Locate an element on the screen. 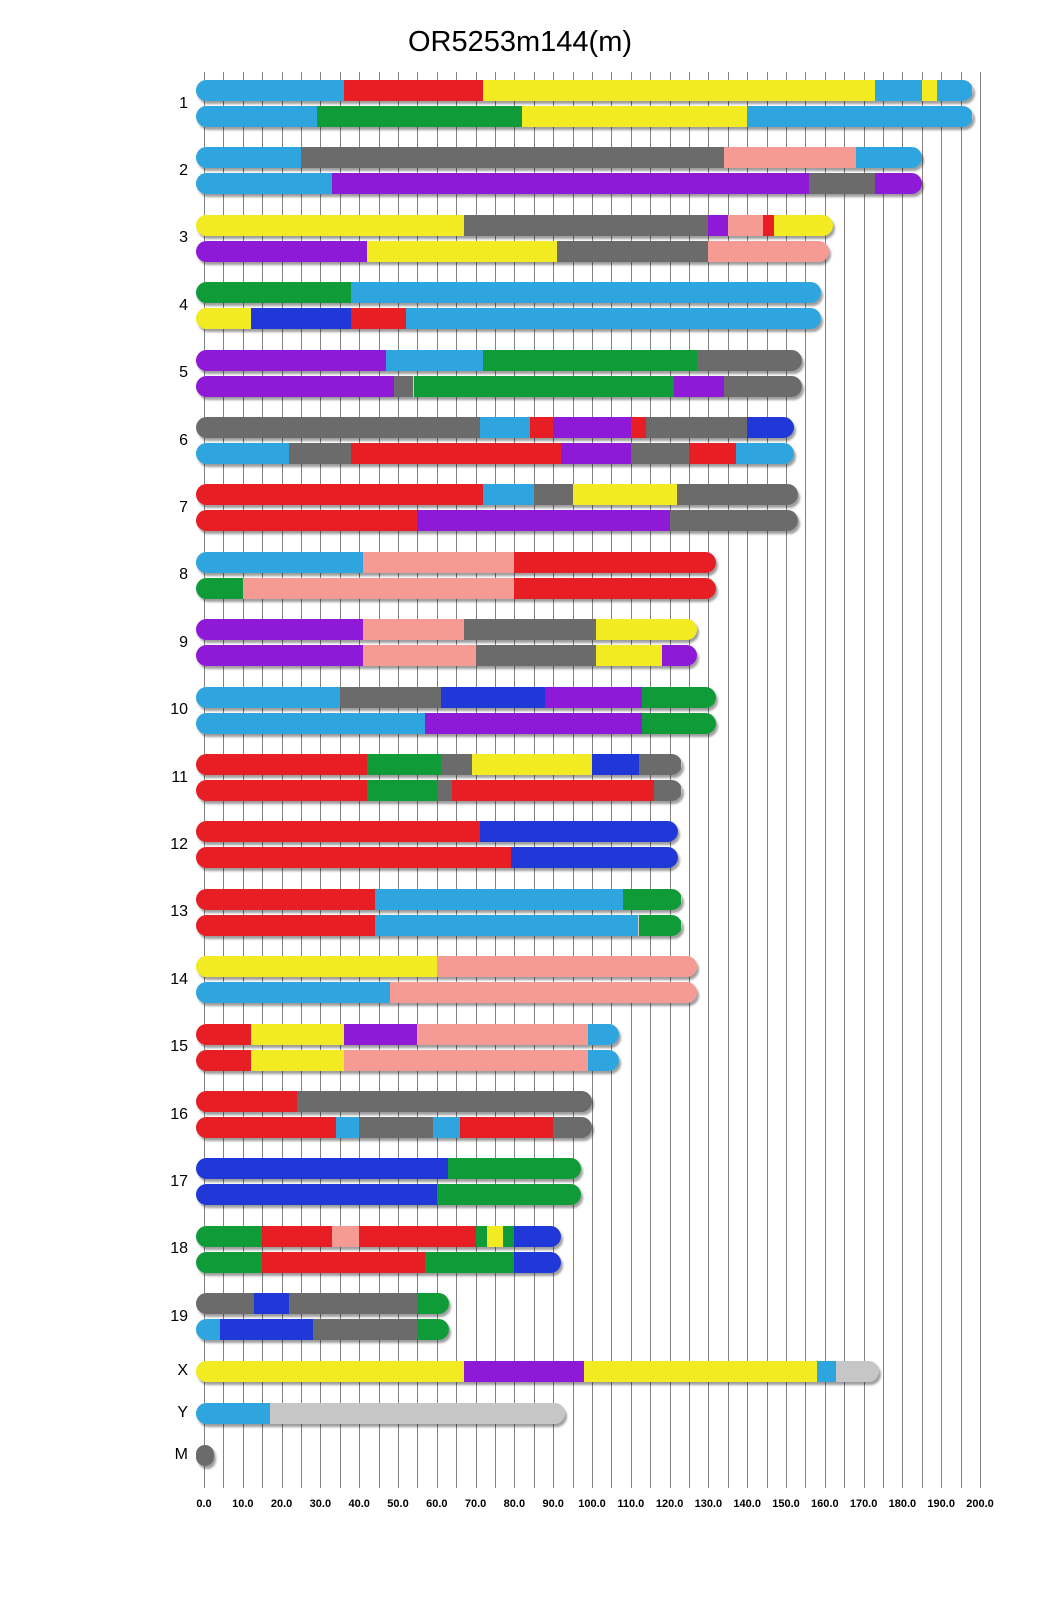 This screenshot has height=1616, width=1040. chromosome-label-9: 9 is located at coordinates (183, 642).